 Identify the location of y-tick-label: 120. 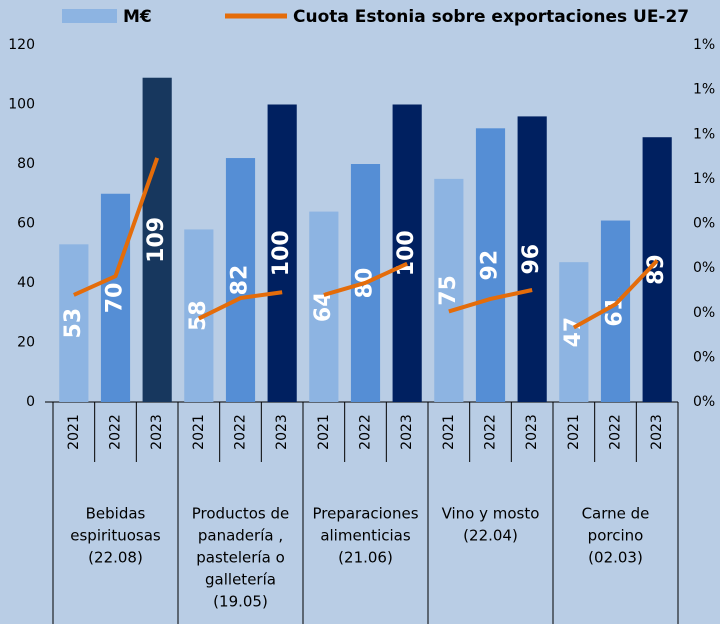
(21, 45).